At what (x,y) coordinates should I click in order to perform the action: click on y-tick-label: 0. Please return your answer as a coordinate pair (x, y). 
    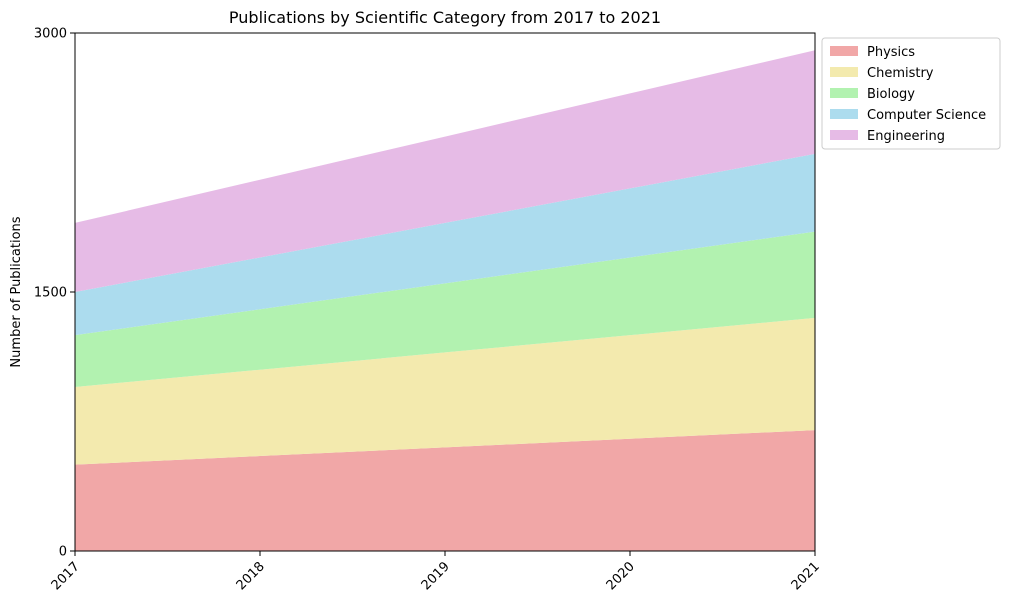
    Looking at the image, I should click on (63, 552).